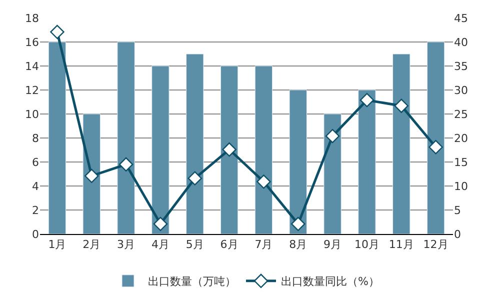 This screenshot has width=493, height=307. Describe the element at coordinates (457, 210) in the screenshot. I see `y2-tick-label: 5` at that location.